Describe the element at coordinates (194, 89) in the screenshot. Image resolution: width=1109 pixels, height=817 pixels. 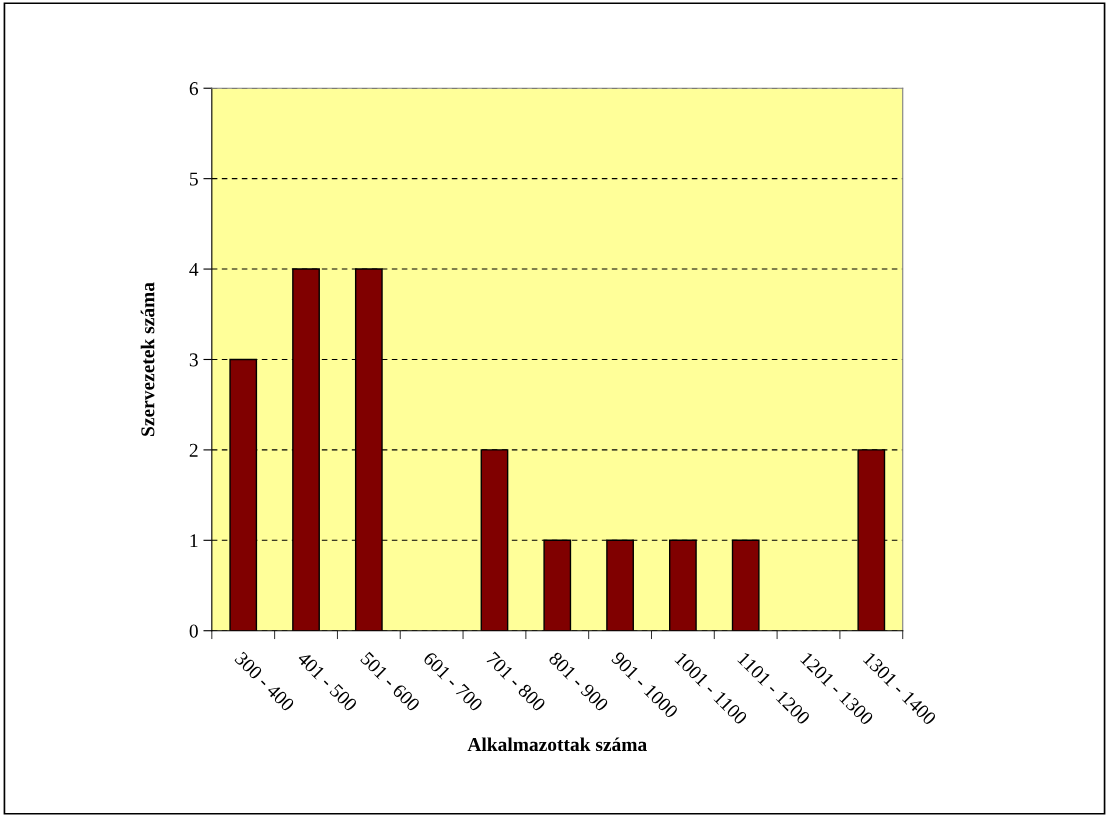
I see `y-tick-label: 6` at that location.